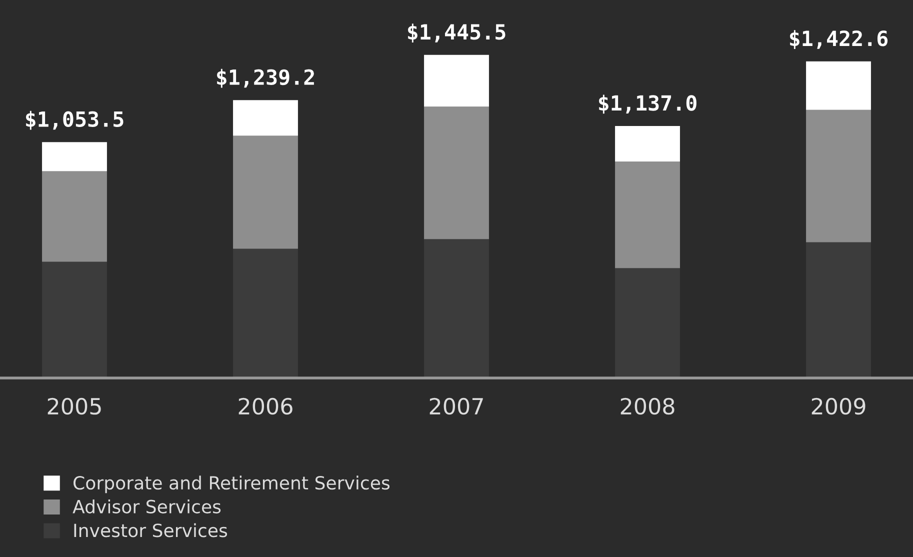 The height and width of the screenshot is (557, 913). Describe the element at coordinates (265, 78) in the screenshot. I see `annotation: $1,239.2` at that location.